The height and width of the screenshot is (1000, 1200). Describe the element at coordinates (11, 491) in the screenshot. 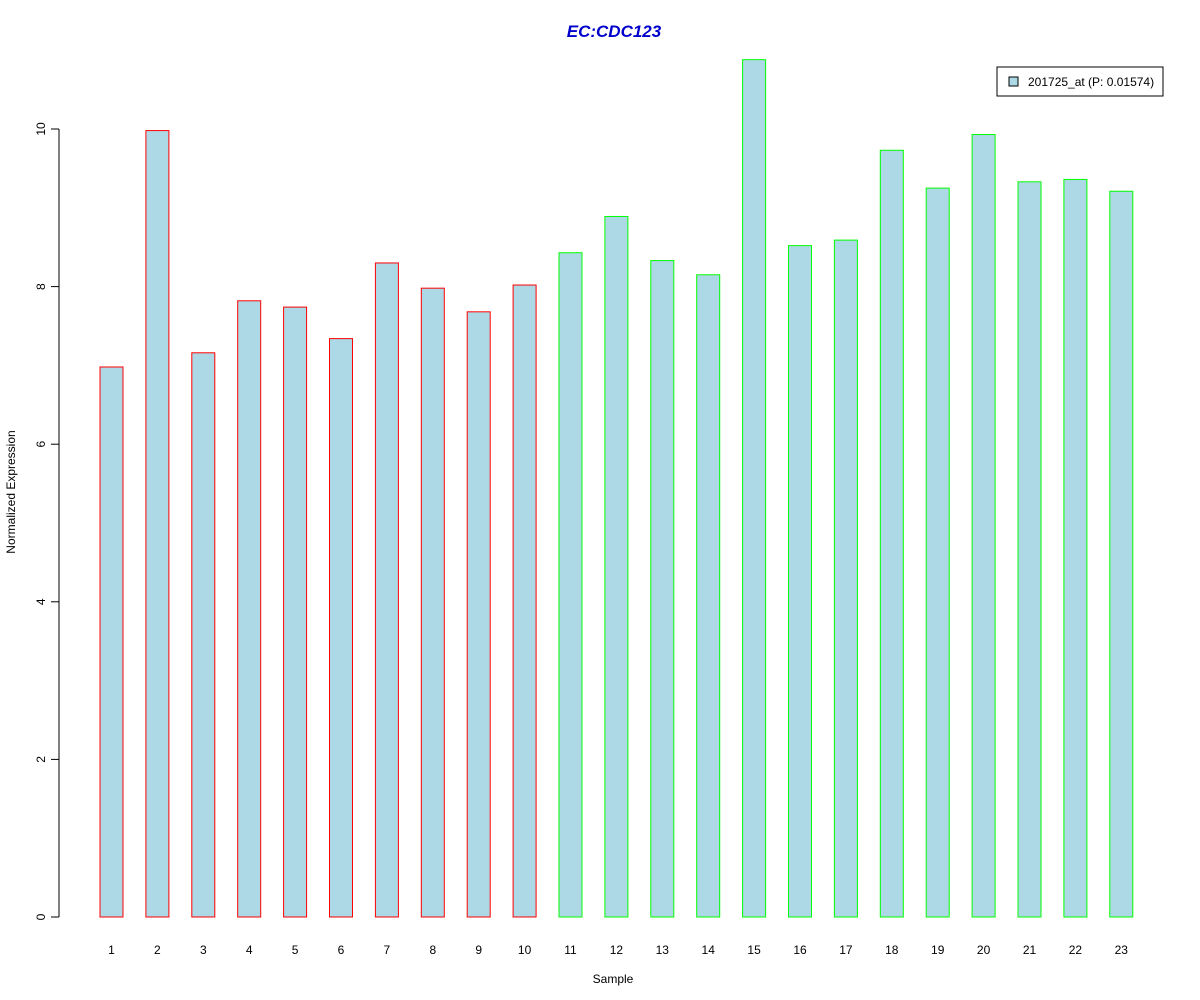

I see `y-axis-label: Normalized Expression` at that location.